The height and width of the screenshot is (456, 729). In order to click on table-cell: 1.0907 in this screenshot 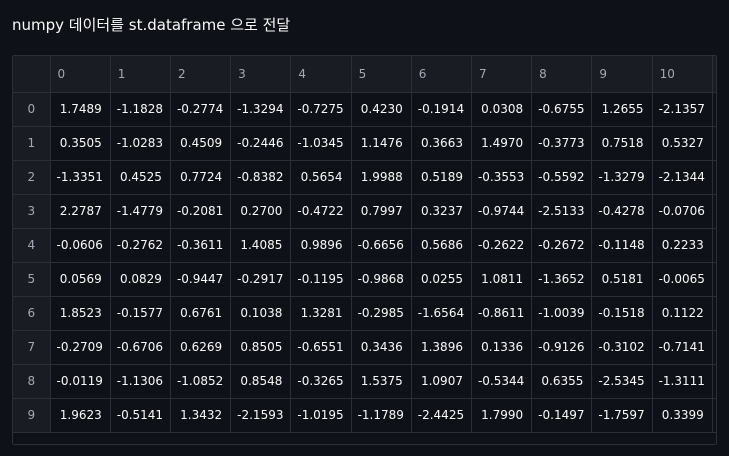, I will do `click(441, 381)`.